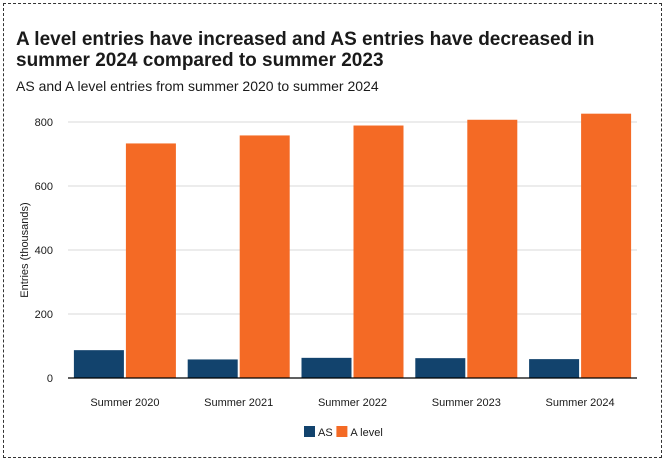 The height and width of the screenshot is (465, 669). Describe the element at coordinates (44, 123) in the screenshot. I see `y-tick-label: 800` at that location.